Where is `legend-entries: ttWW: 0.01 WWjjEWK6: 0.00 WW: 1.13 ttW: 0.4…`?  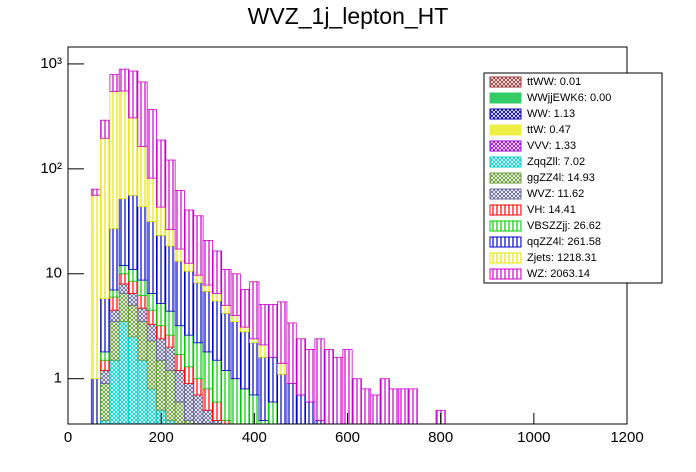
legend-entries: ttWW: 0.01 WWjjEWK6: 0.00 WW: 1.13 ttW: 0.4… is located at coordinates (550, 178).